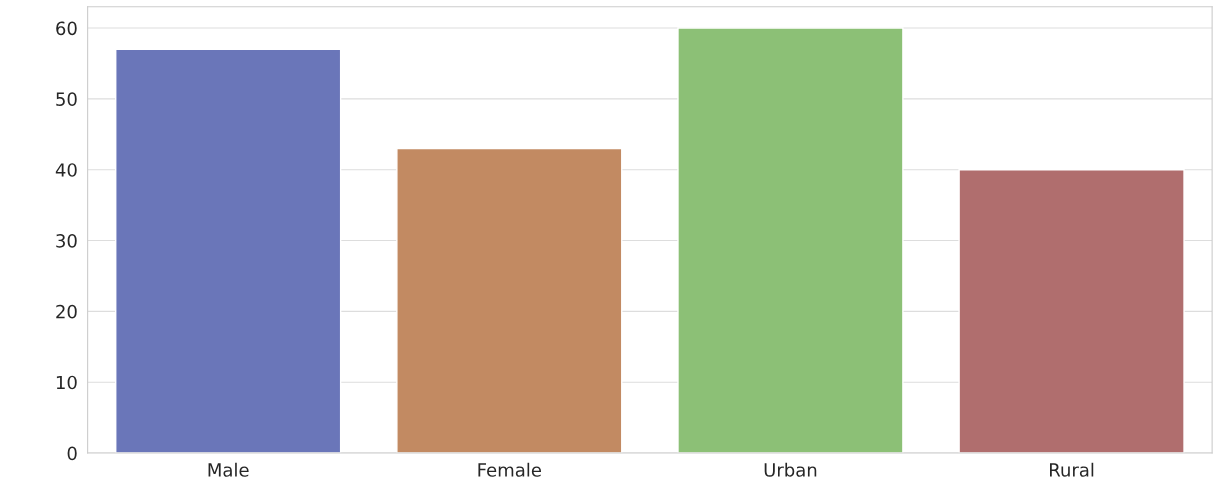 This screenshot has width=1217, height=483. Describe the element at coordinates (72, 453) in the screenshot. I see `y-tick-label: 0` at that location.